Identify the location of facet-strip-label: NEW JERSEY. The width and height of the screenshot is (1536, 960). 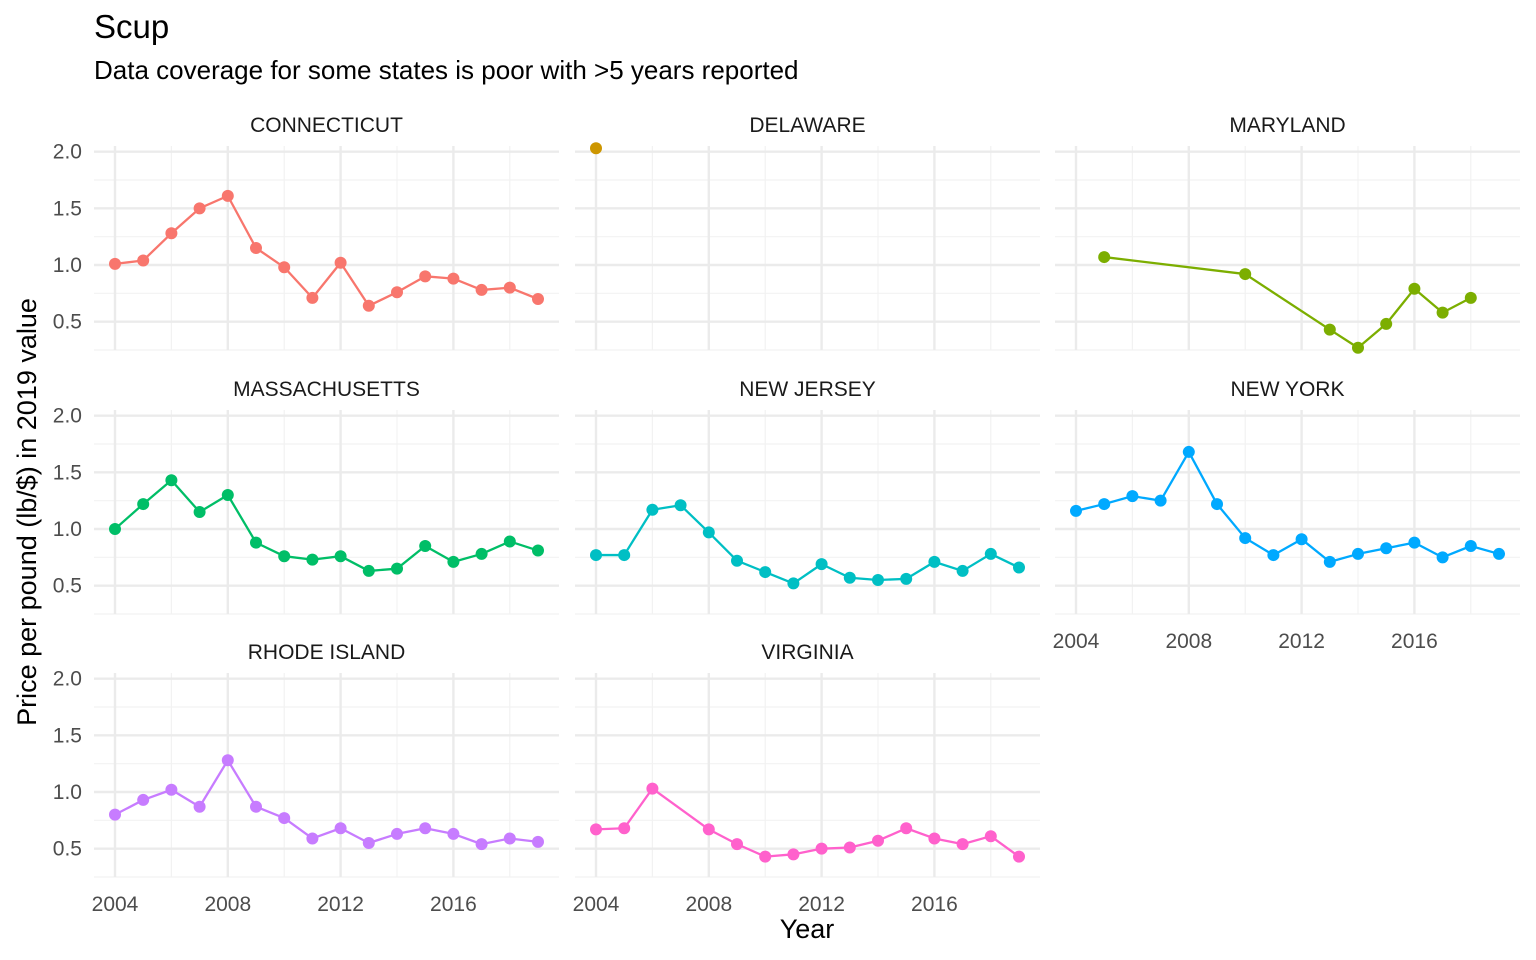
(807, 389).